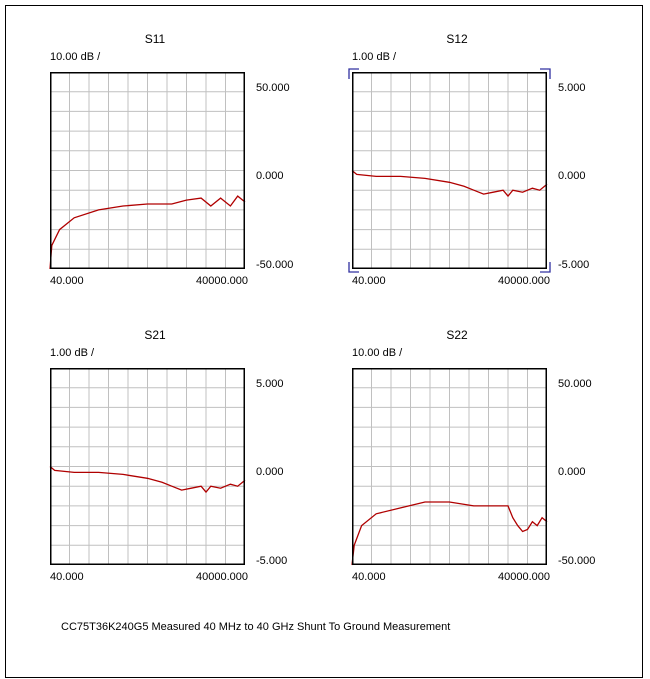 Image resolution: width=650 pixels, height=679 pixels. What do you see at coordinates (545, 267) in the screenshot?
I see `marker-bottom-right` at bounding box center [545, 267].